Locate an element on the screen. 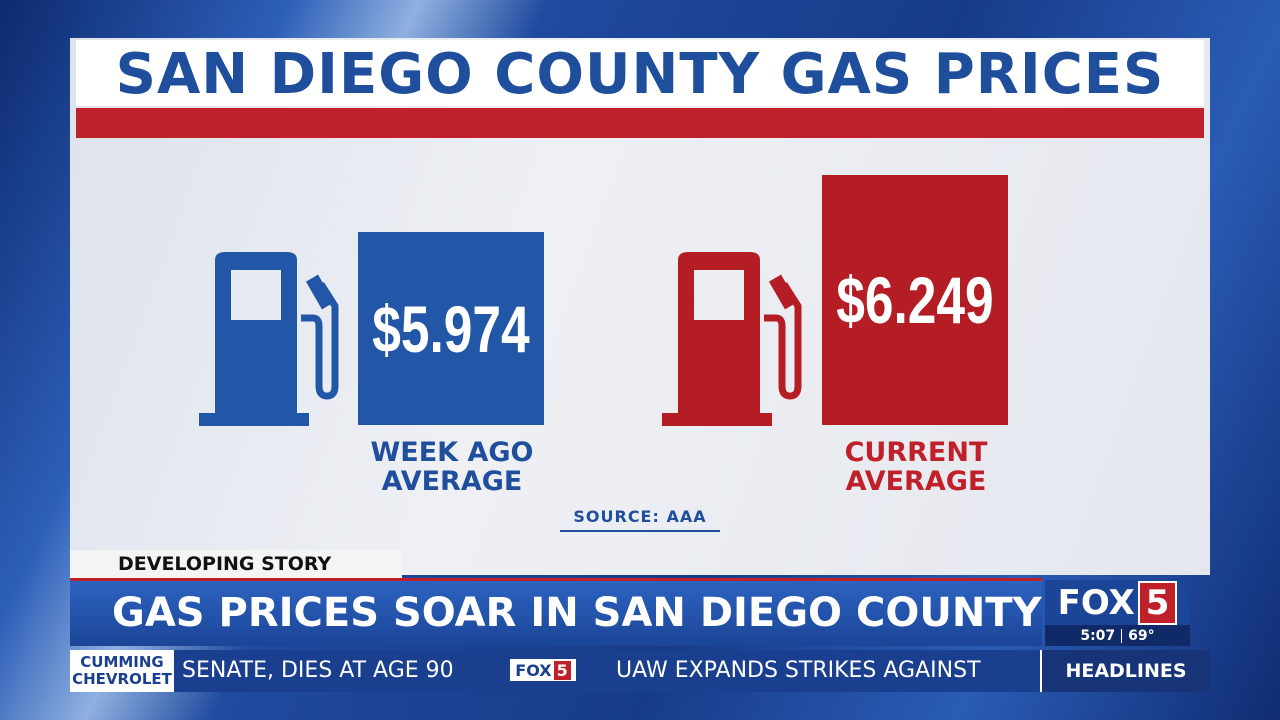  title-band is located at coordinates (640, 73).